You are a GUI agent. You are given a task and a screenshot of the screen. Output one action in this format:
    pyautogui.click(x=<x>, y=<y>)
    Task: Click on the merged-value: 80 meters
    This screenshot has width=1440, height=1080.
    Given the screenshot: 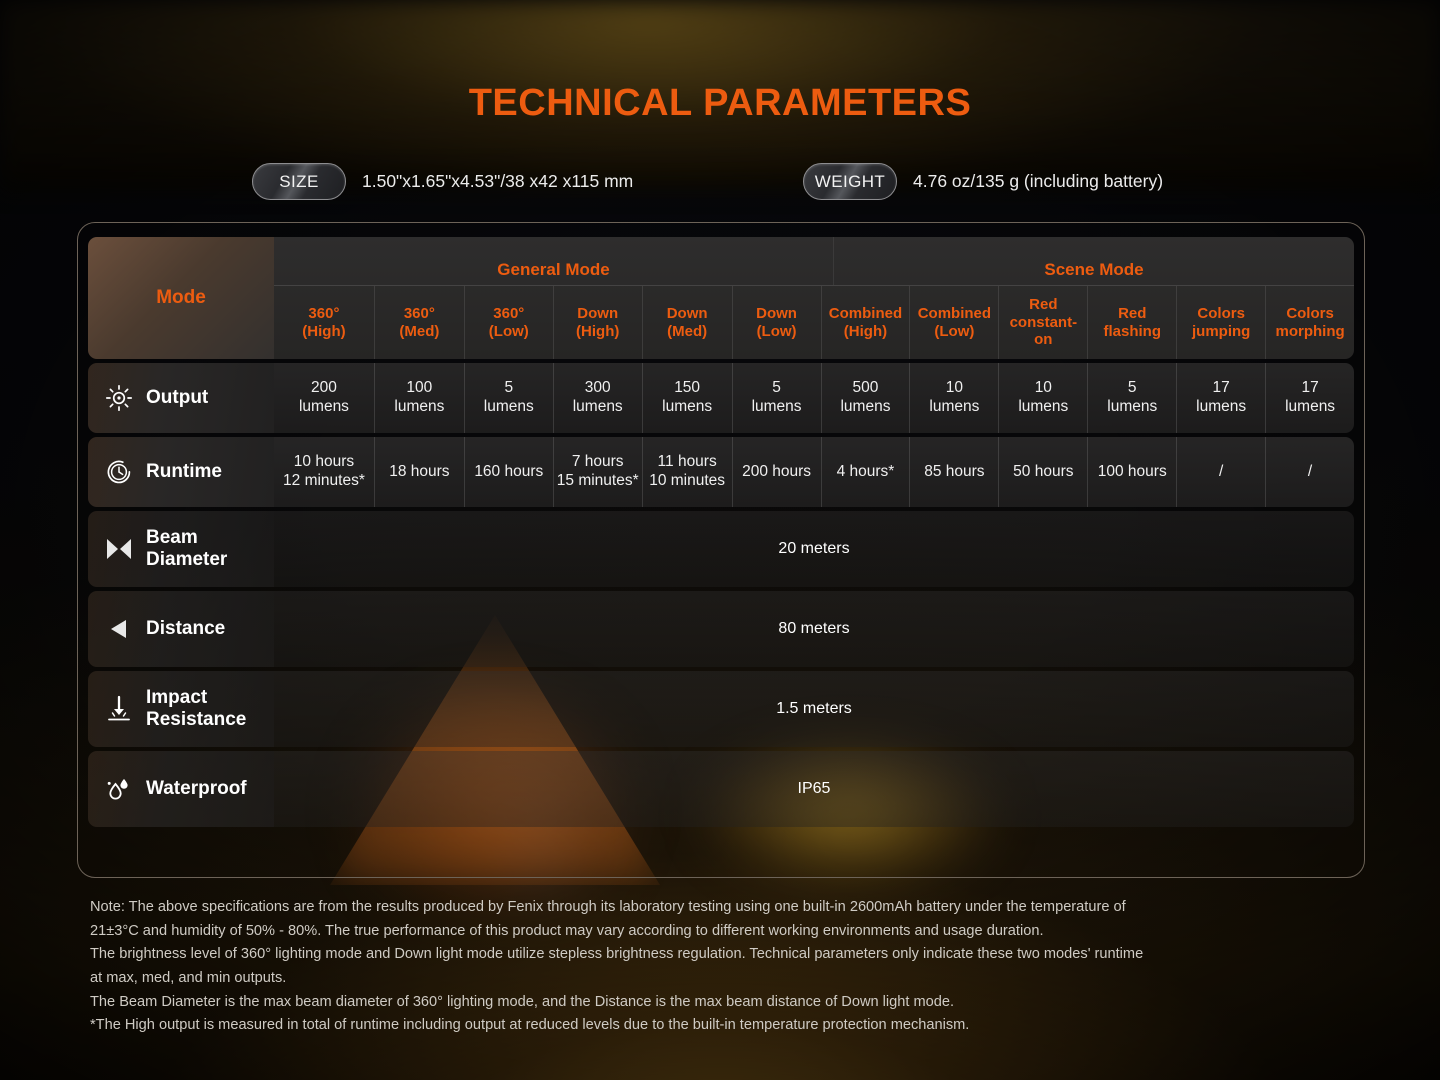 What is the action you would take?
    pyautogui.click(x=814, y=628)
    